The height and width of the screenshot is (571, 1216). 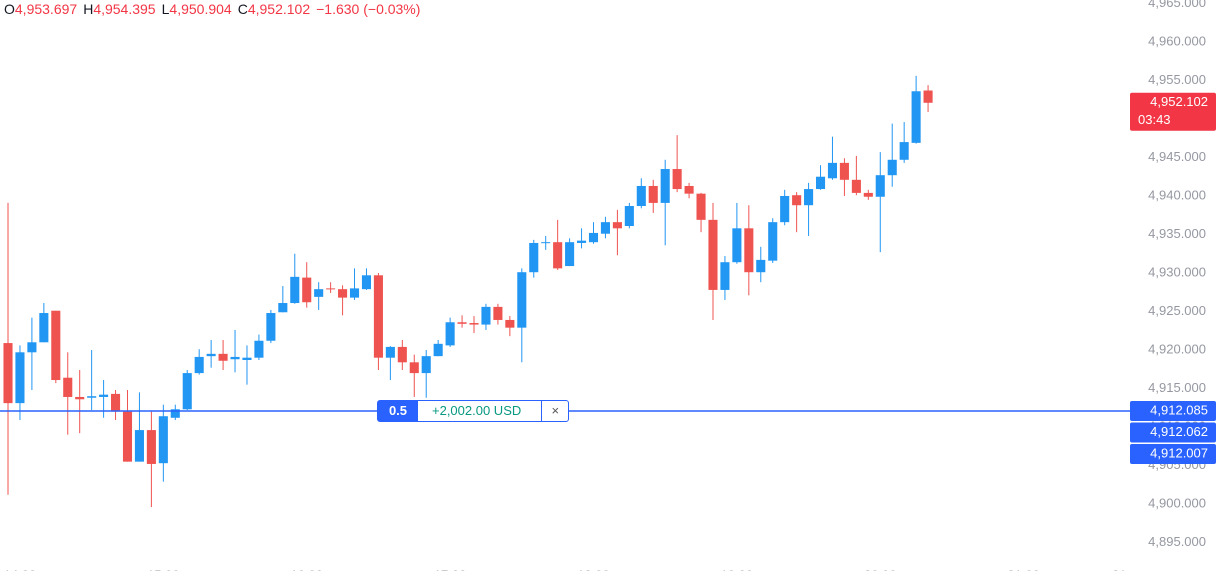 What do you see at coordinates (165, 9) in the screenshot?
I see `ohlc-key: L` at bounding box center [165, 9].